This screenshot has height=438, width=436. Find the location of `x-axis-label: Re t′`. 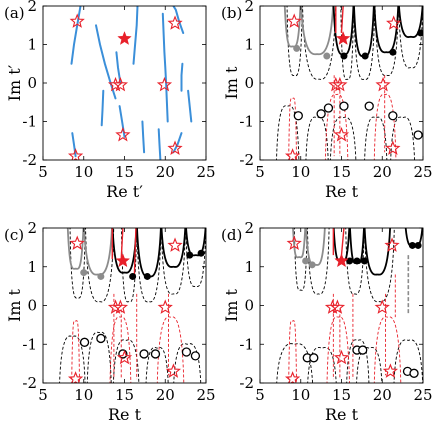

x-axis-label: Re t′ is located at coordinates (124, 191).